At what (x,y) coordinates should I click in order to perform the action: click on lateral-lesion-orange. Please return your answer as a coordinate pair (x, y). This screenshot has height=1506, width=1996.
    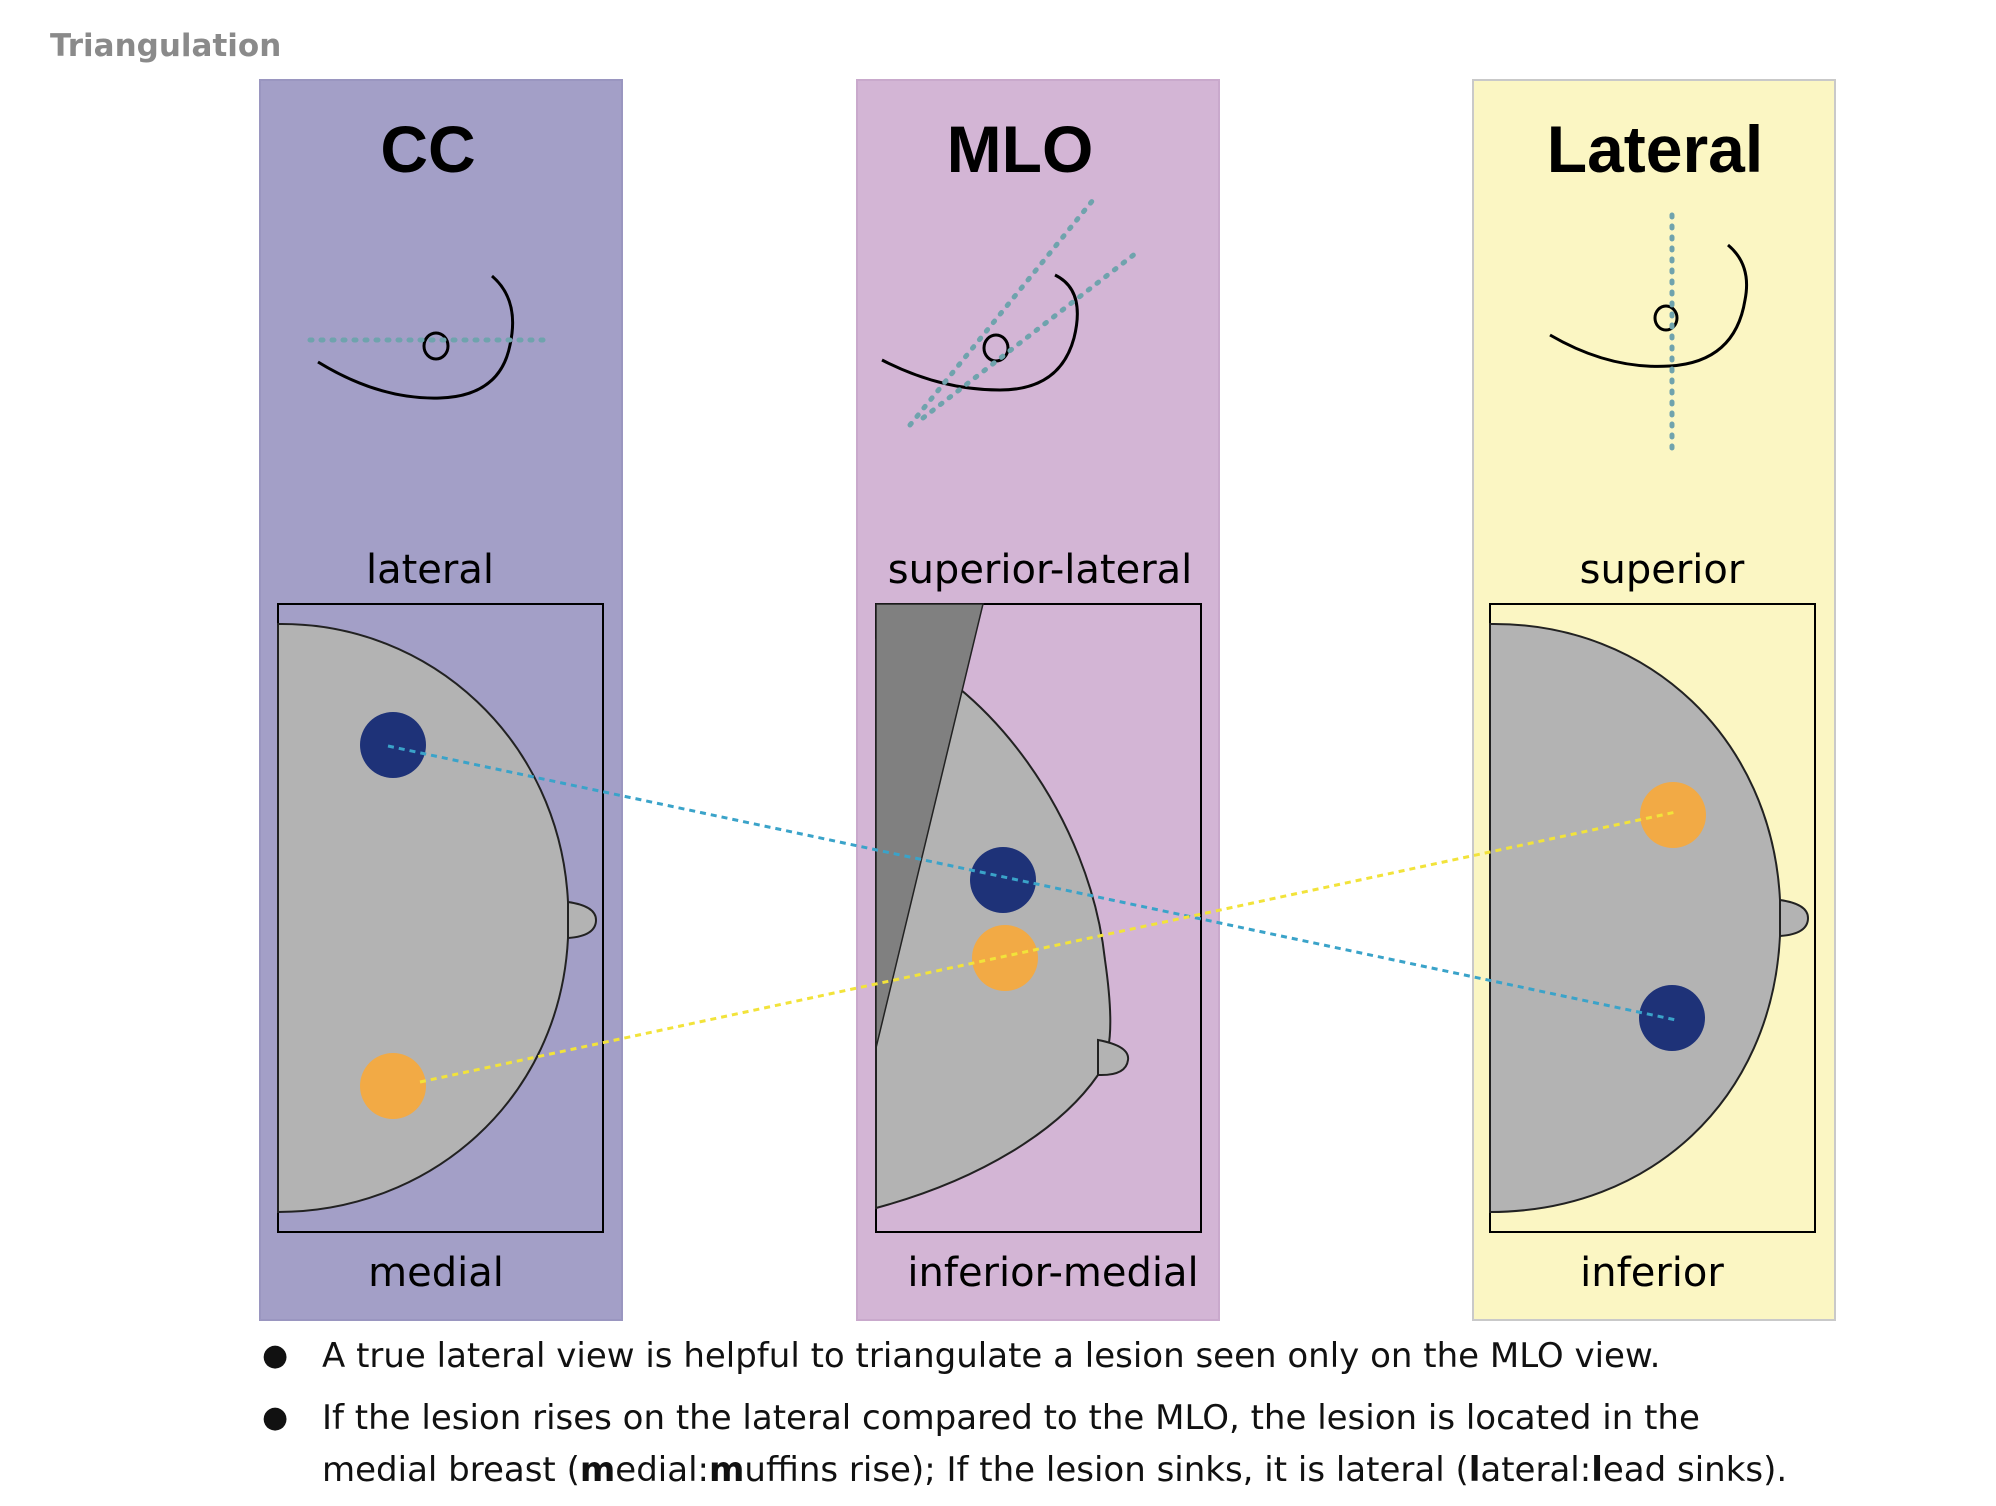
    Looking at the image, I should click on (1673, 815).